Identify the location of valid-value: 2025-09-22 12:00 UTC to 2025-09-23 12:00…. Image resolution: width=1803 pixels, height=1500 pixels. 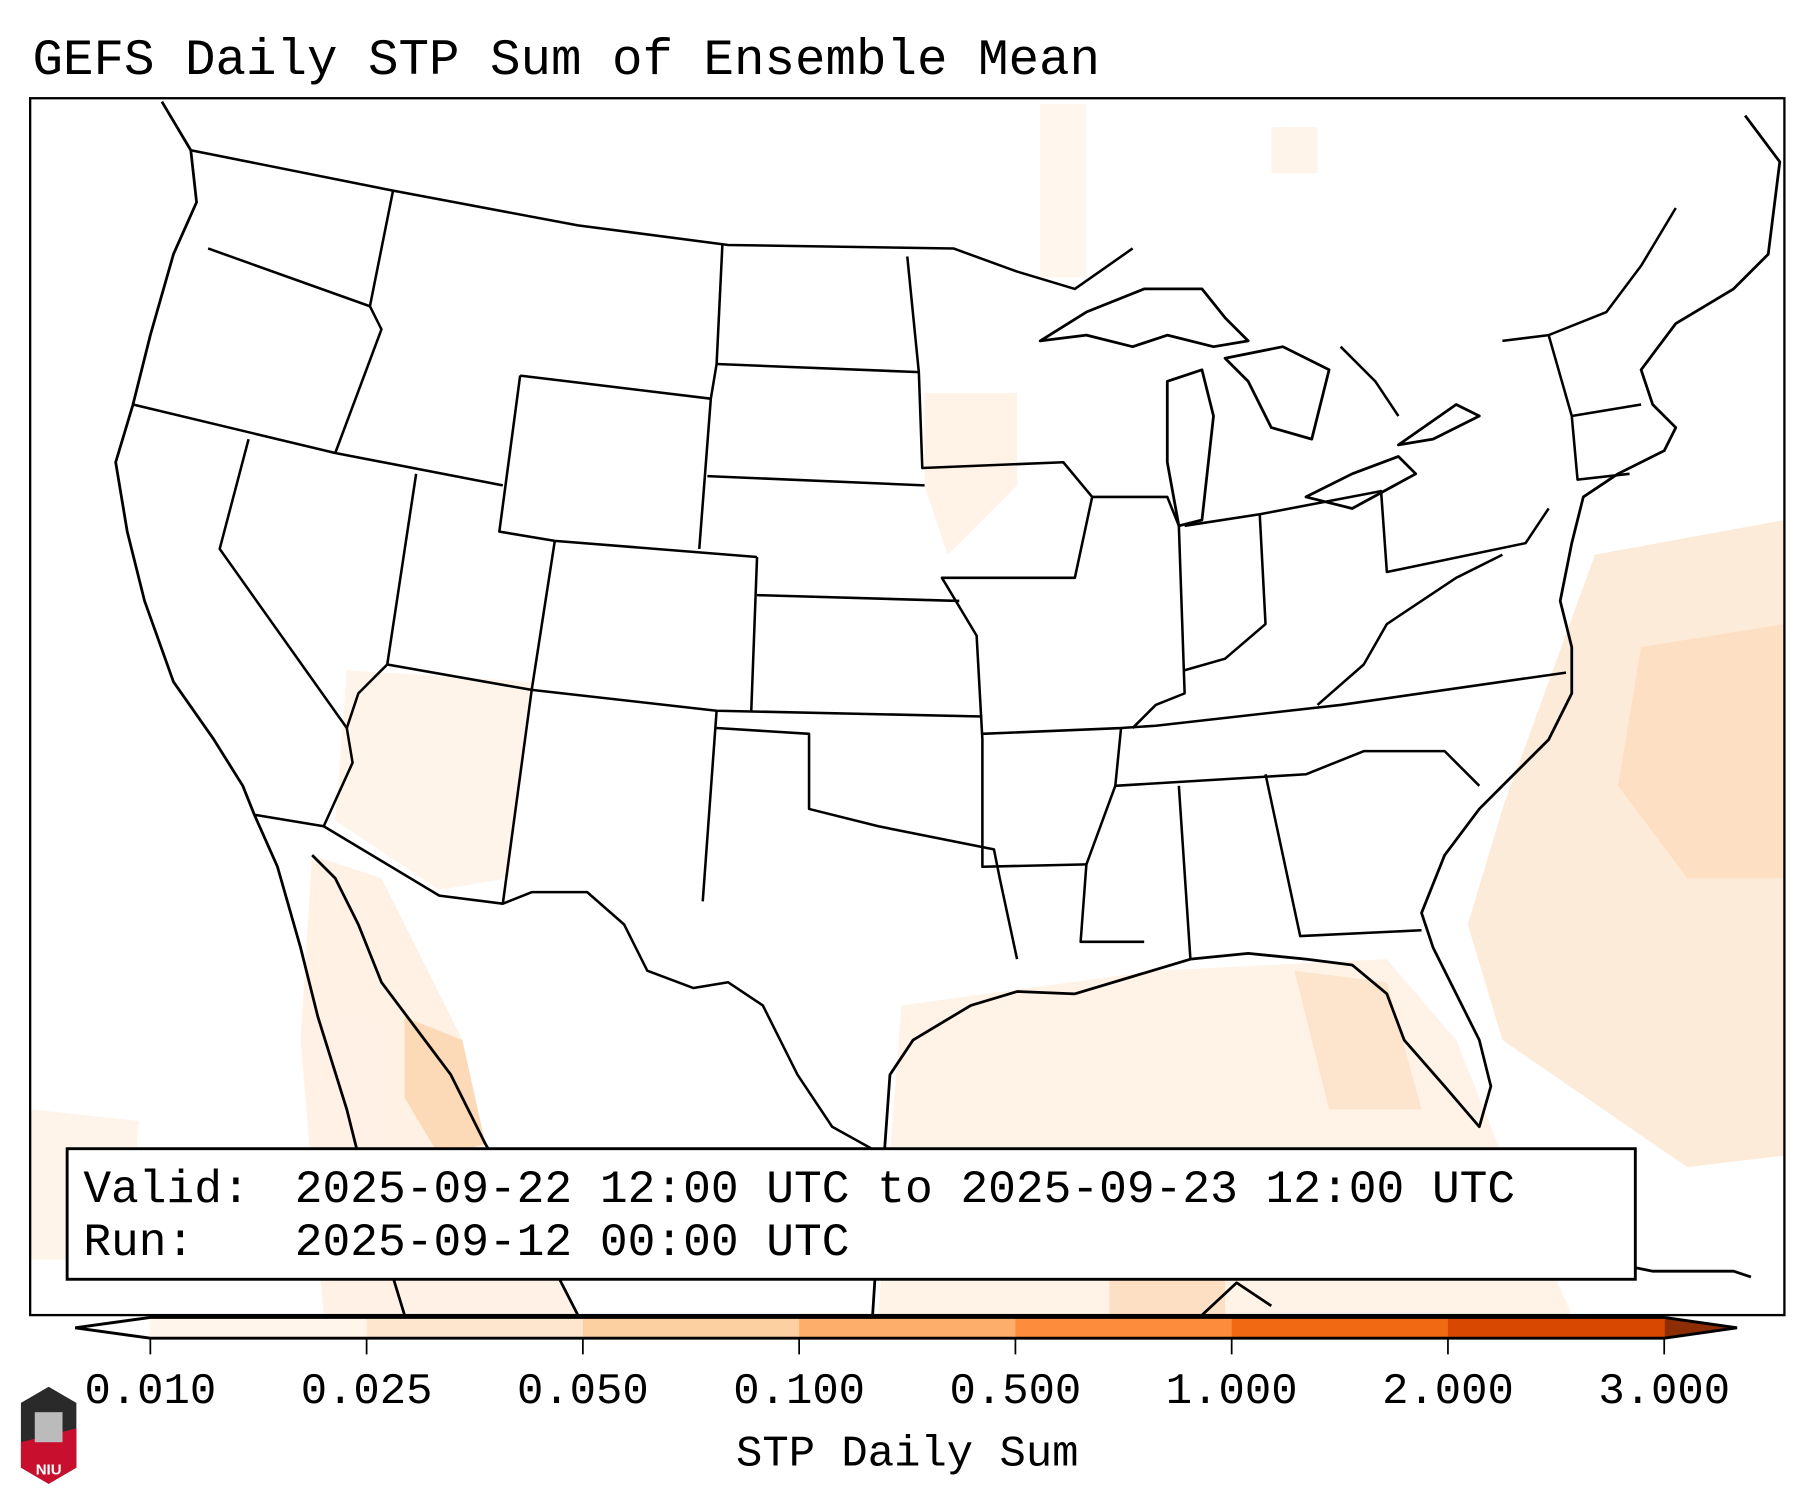
(905, 1190).